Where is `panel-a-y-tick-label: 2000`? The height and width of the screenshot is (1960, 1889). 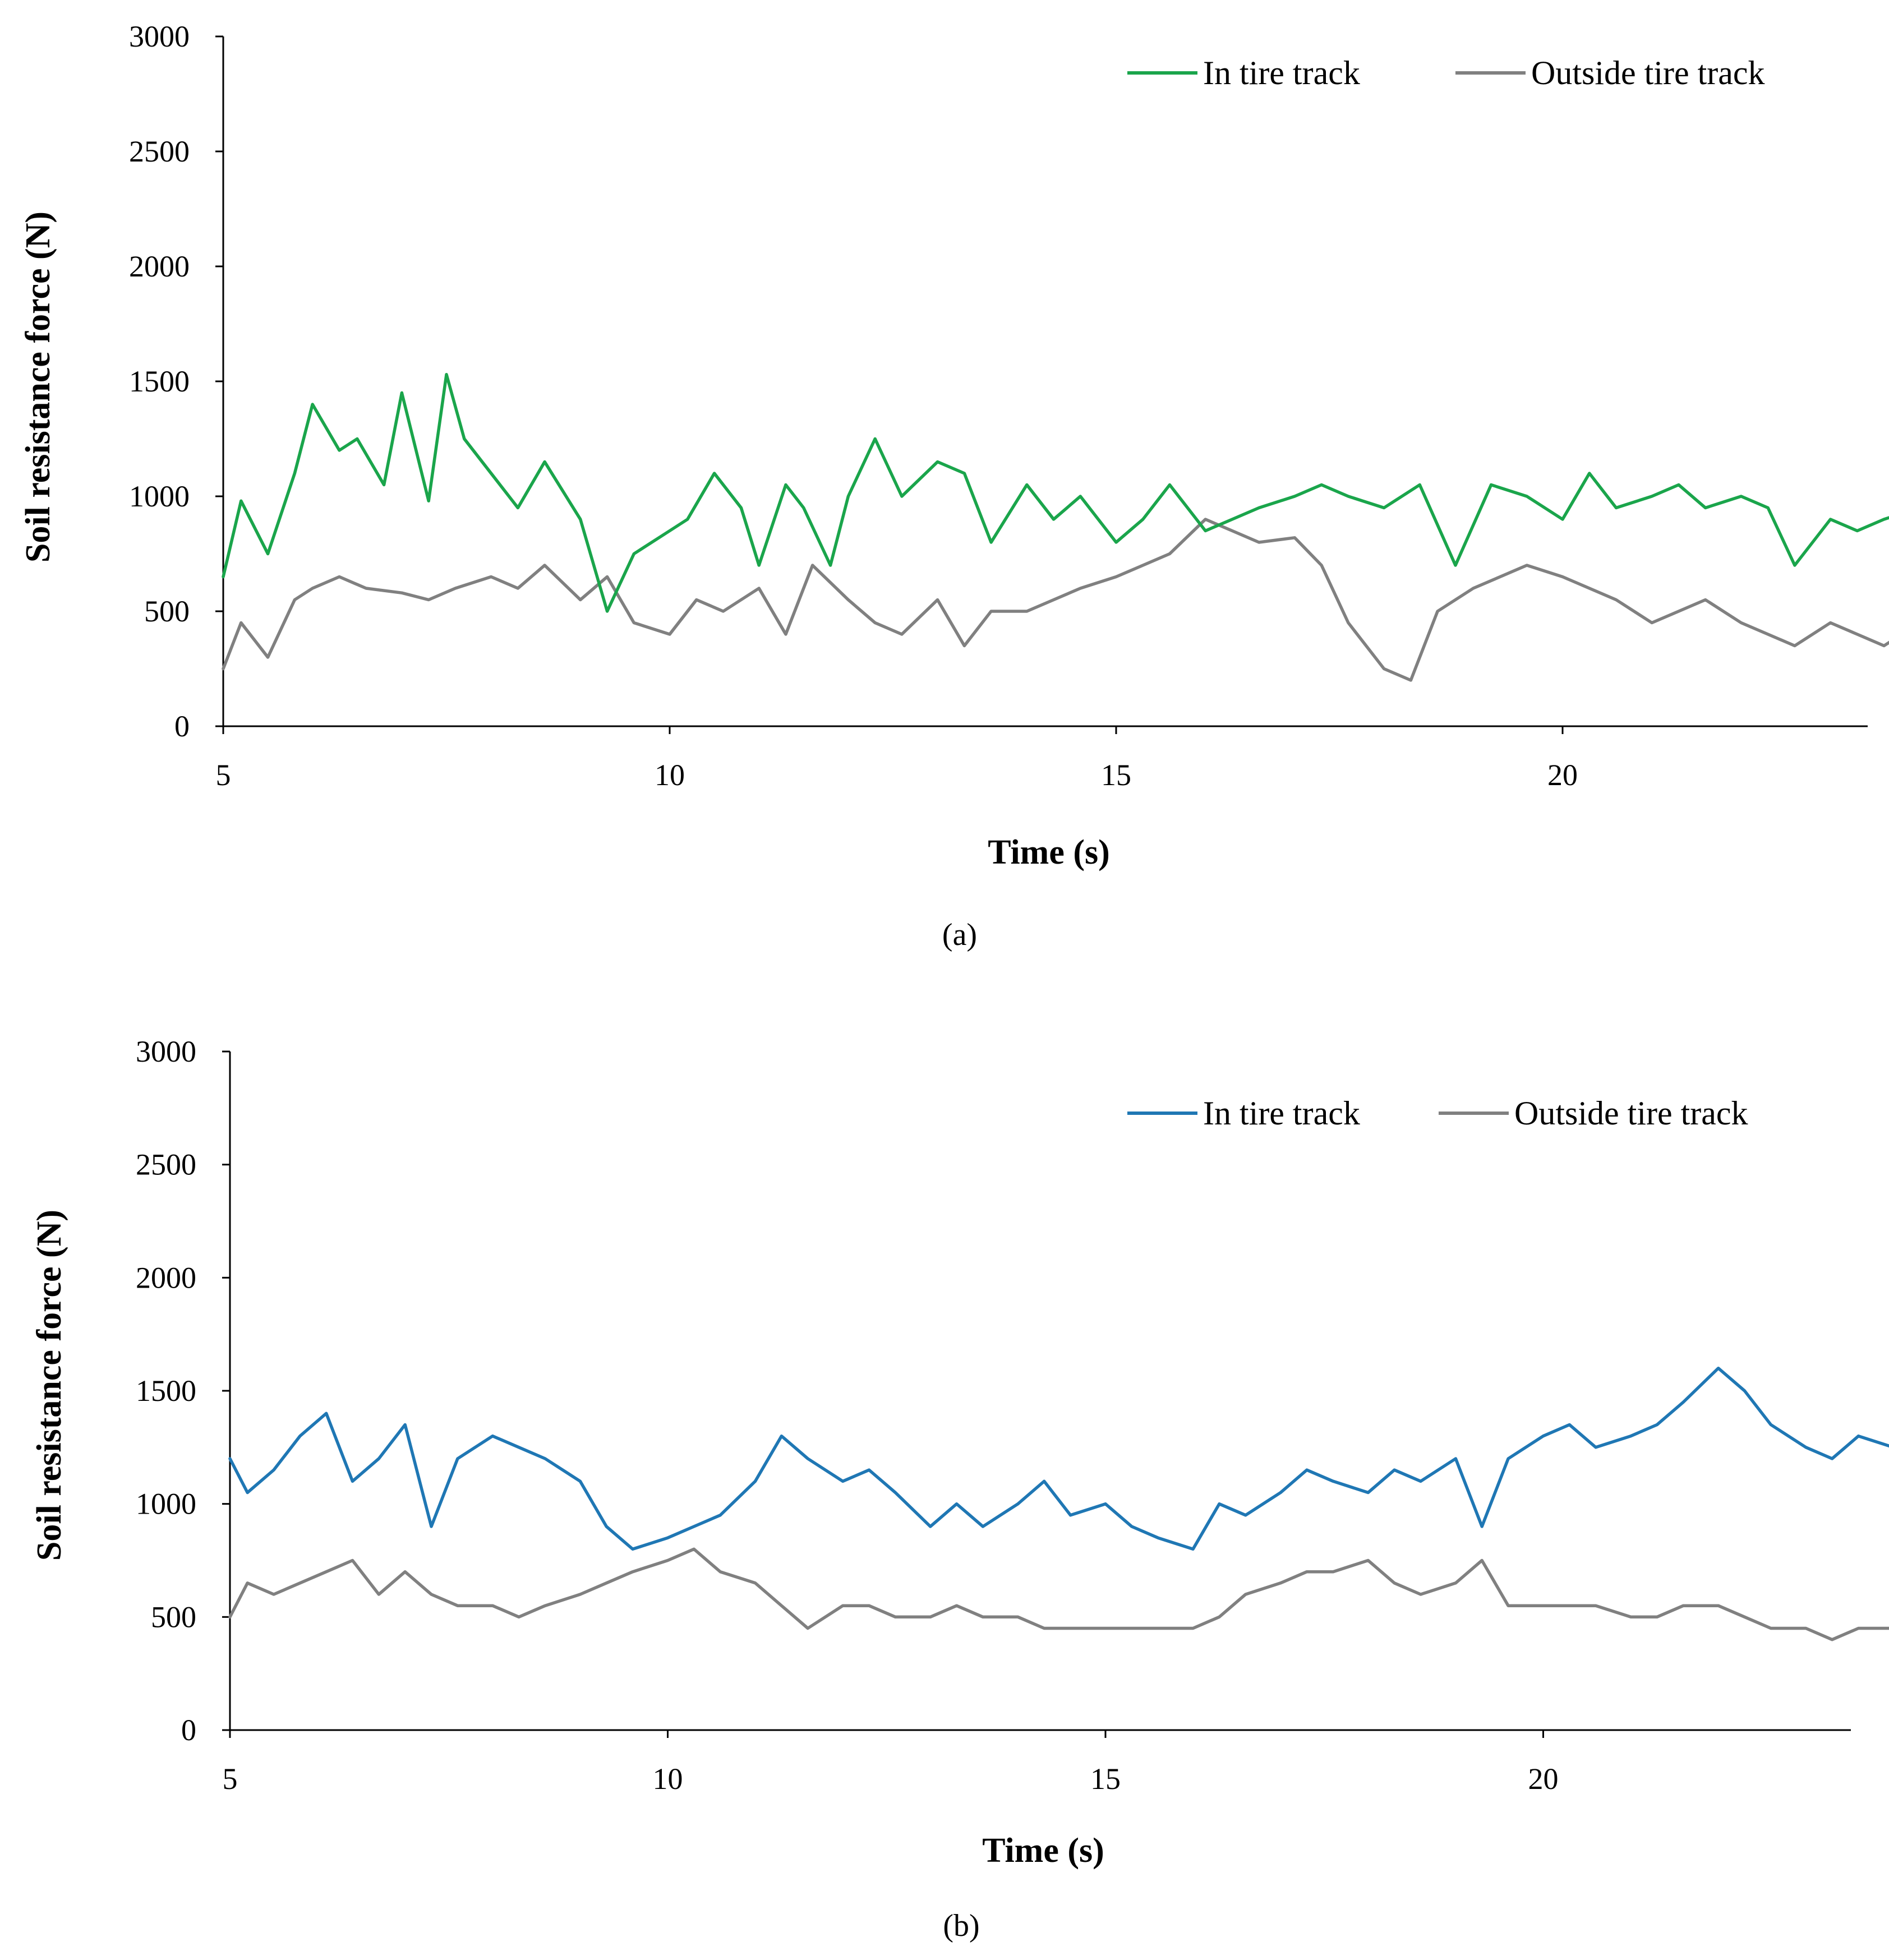 panel-a-y-tick-label: 2000 is located at coordinates (159, 266).